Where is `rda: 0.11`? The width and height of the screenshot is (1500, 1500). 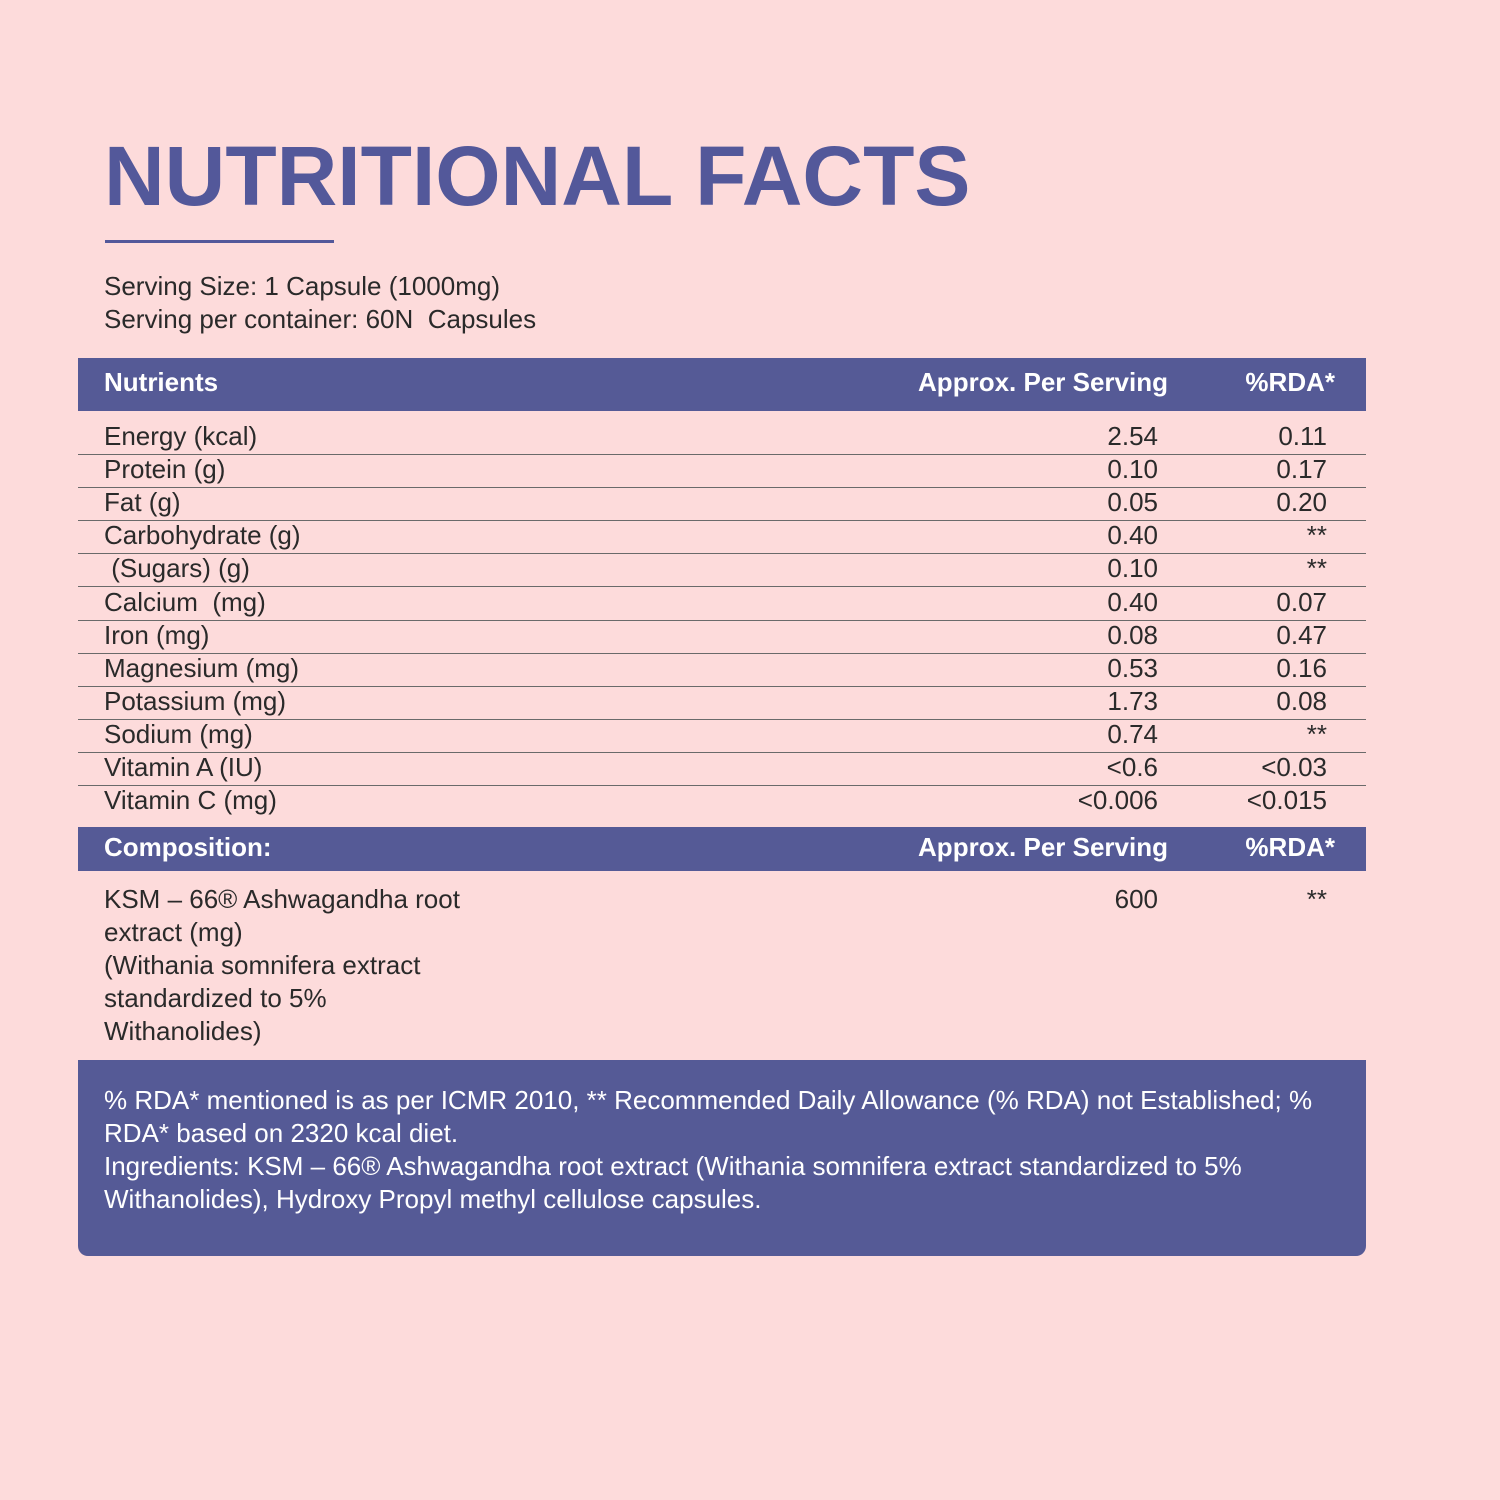 rda: 0.11 is located at coordinates (1302, 436).